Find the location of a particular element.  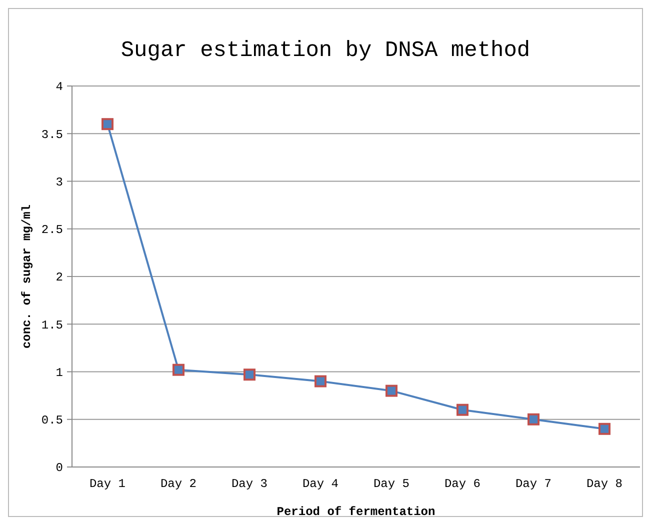

x-tick-label: Day 3 is located at coordinates (249, 484).